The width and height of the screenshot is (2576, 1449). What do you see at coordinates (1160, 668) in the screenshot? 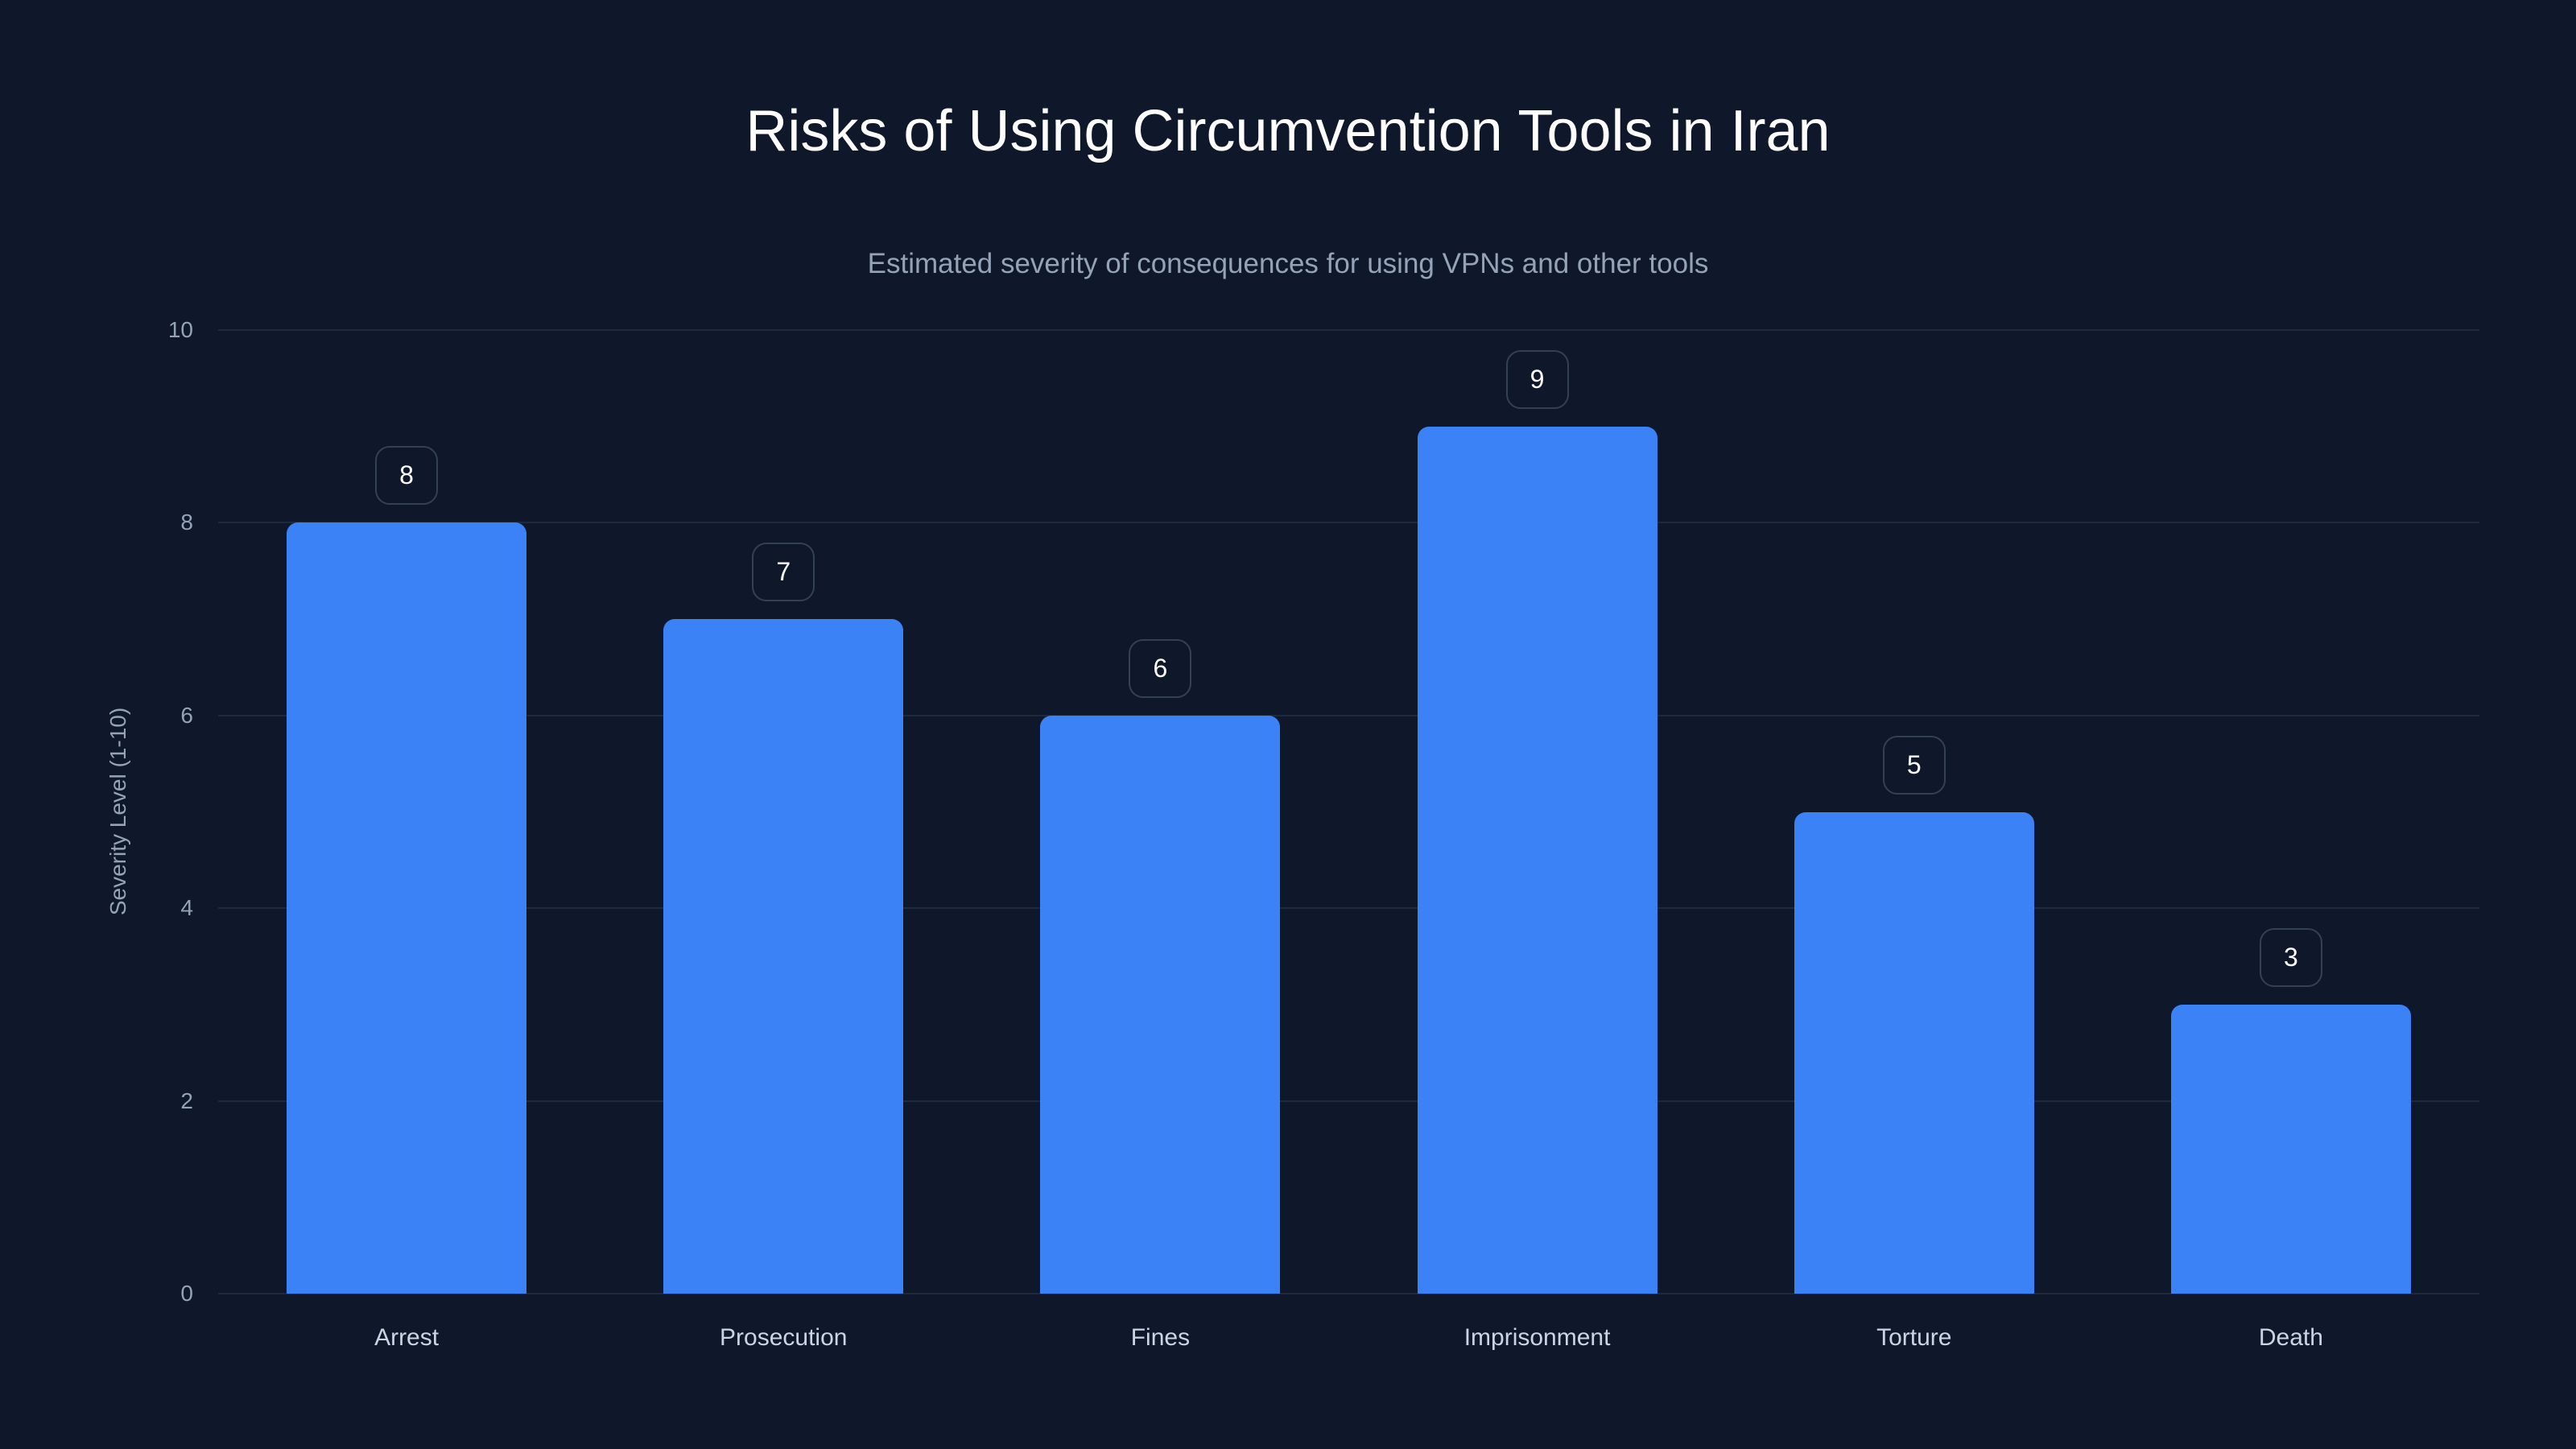
I see `data-label: 6` at bounding box center [1160, 668].